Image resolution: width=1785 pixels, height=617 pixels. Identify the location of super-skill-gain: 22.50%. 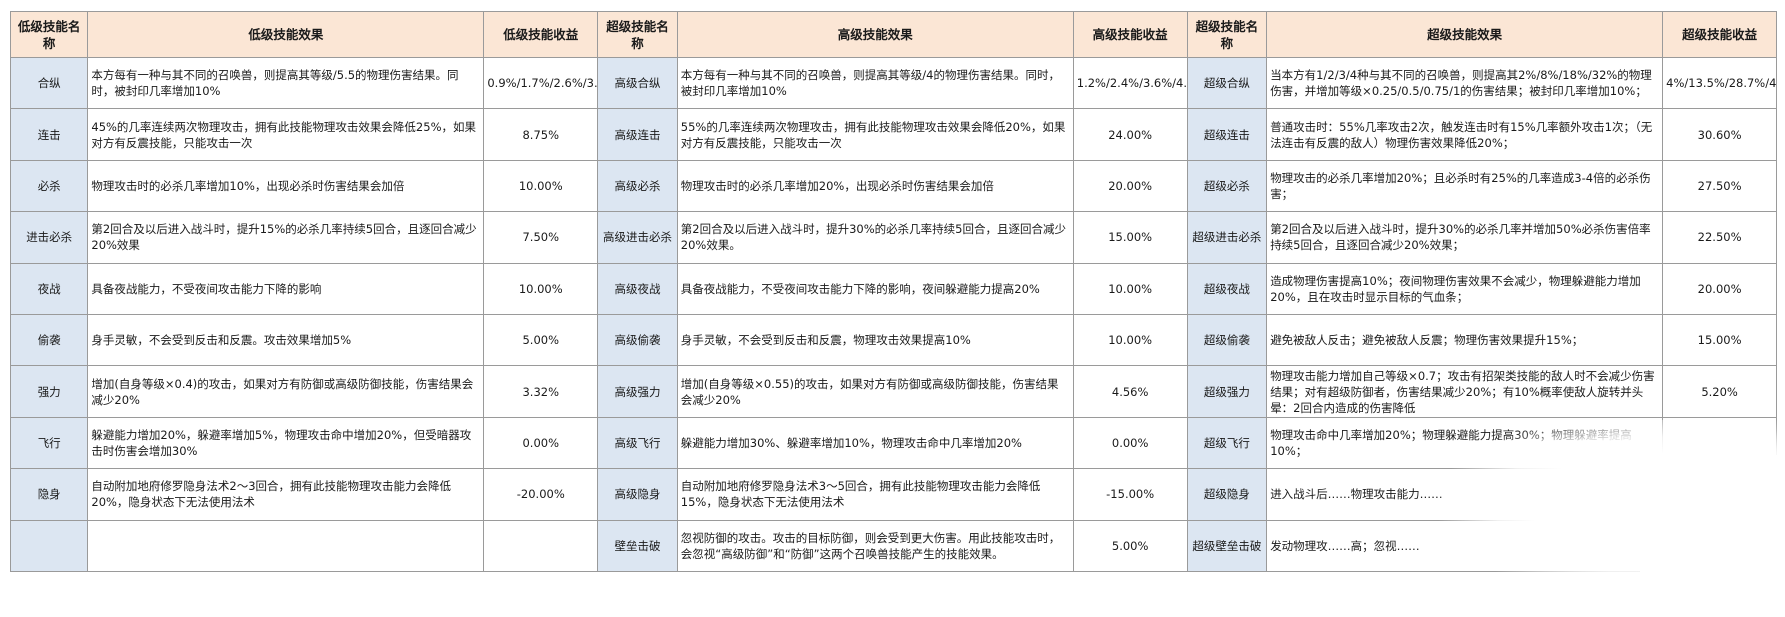
(1719, 237).